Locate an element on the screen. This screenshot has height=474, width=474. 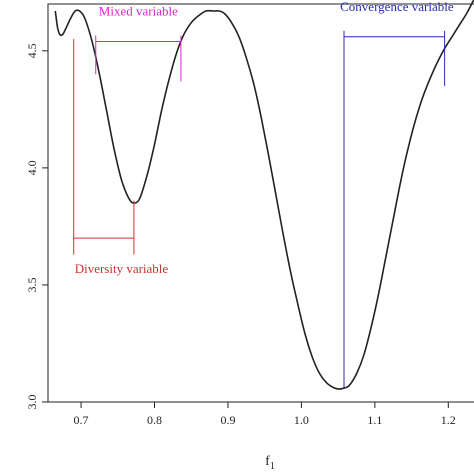
x-tick-label: 1.2 is located at coordinates (448, 420).